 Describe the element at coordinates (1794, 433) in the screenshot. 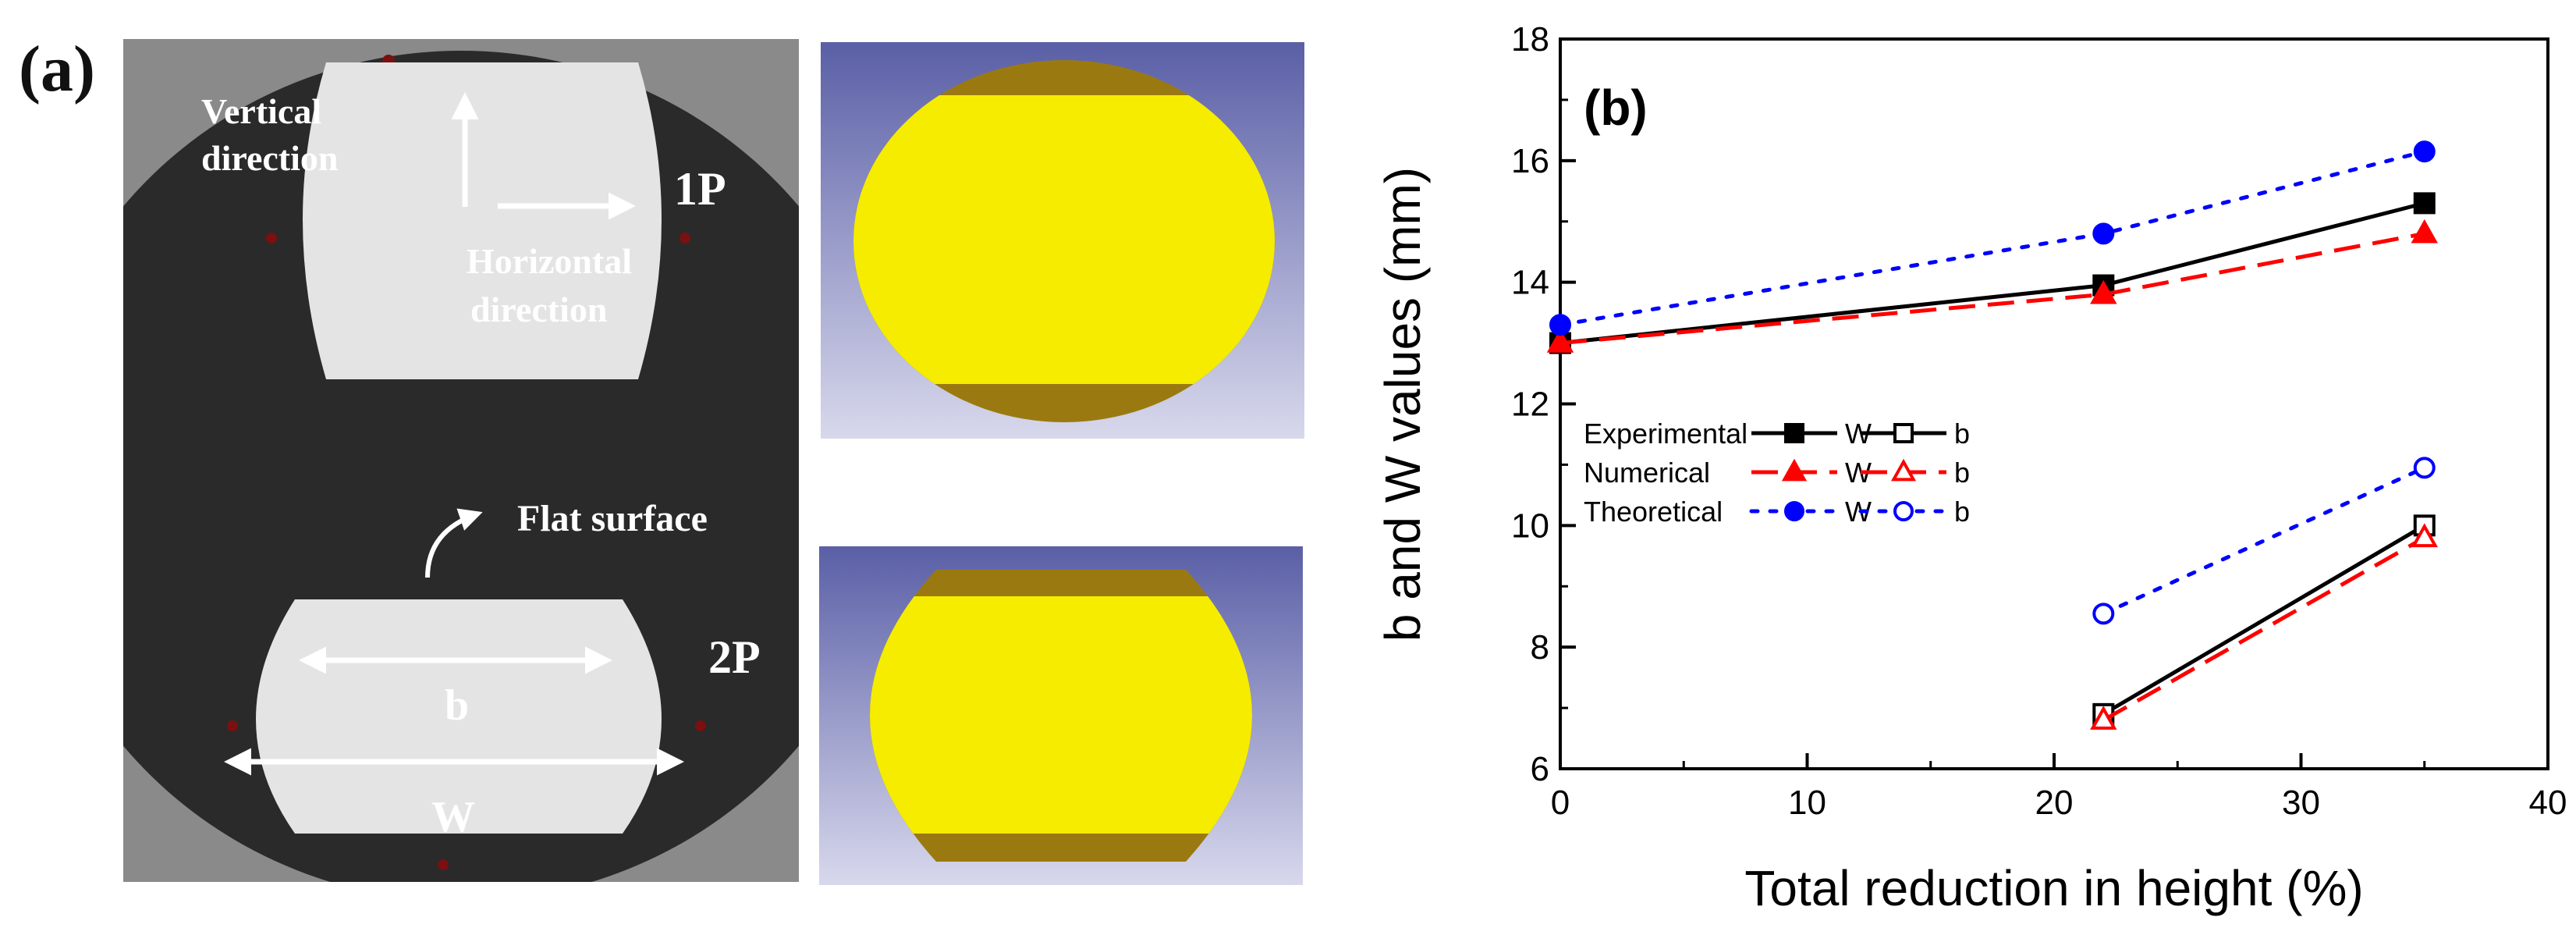

I see `legend-marker-experimental-w` at that location.